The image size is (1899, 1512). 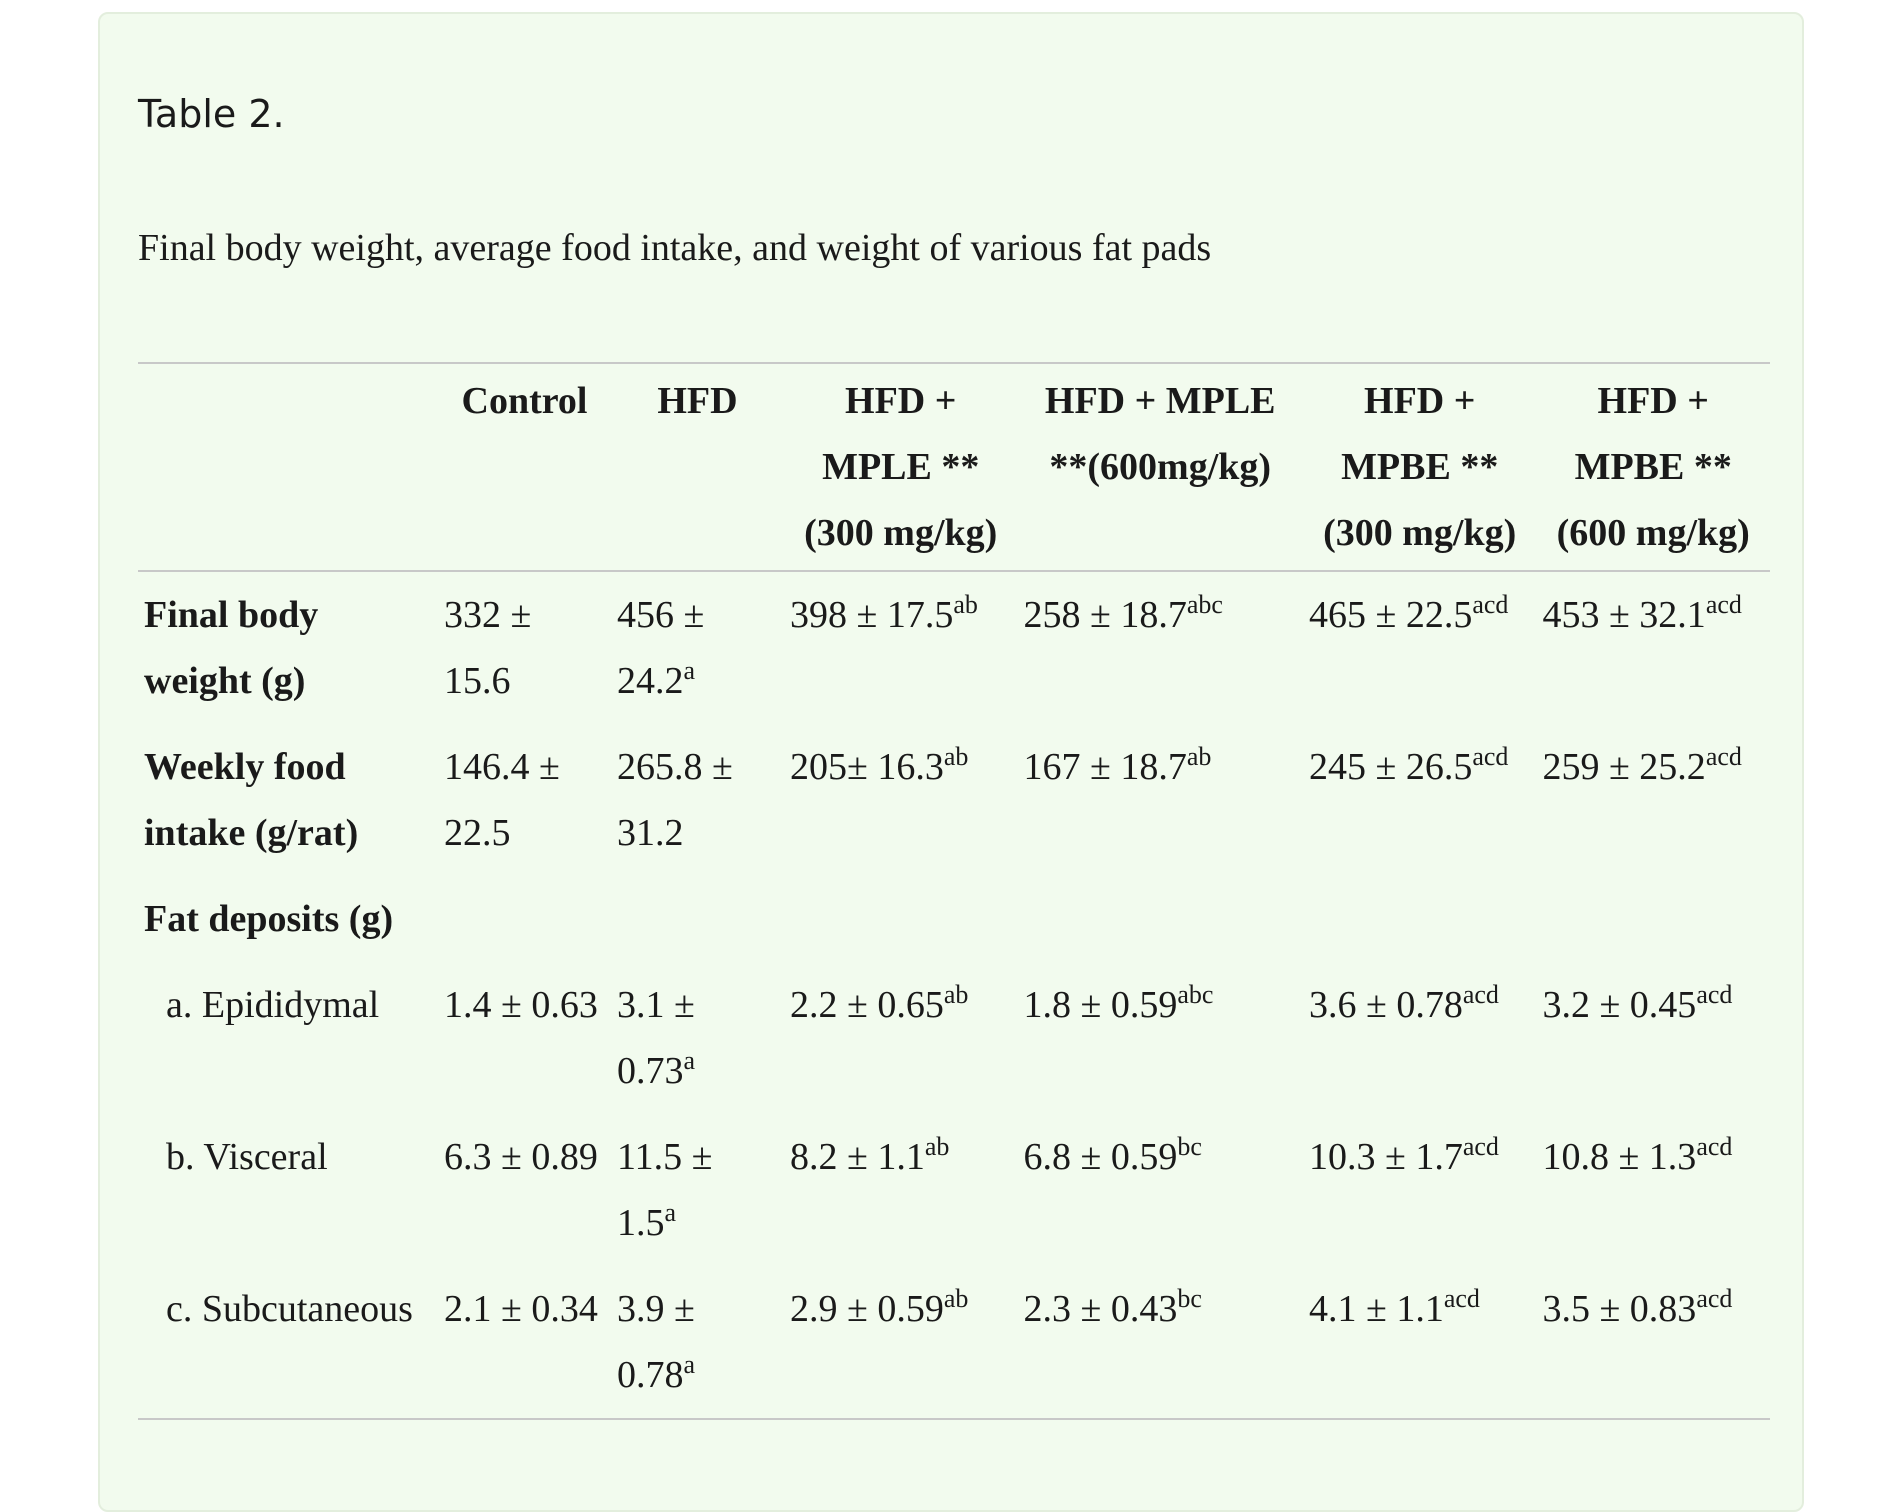 What do you see at coordinates (1112, 1155) in the screenshot?
I see `table-cell: 6.8 ± 0.59bc` at bounding box center [1112, 1155].